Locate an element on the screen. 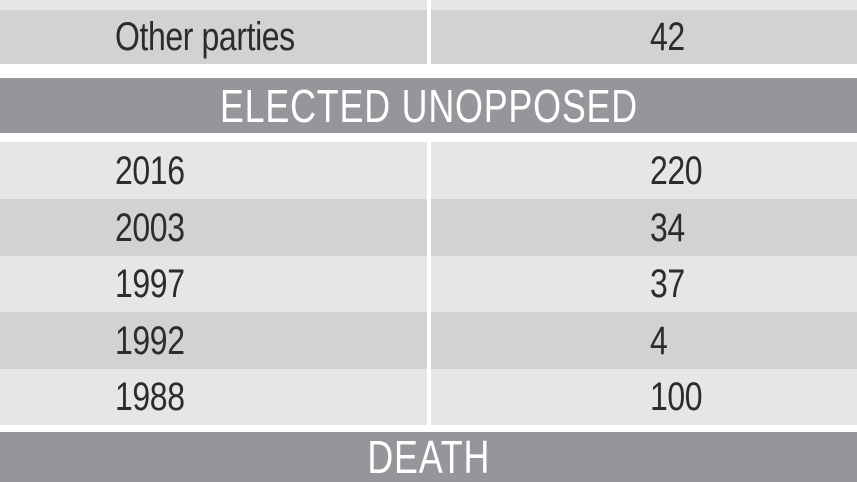 This screenshot has height=482, width=857. row-value: 34 is located at coordinates (667, 227).